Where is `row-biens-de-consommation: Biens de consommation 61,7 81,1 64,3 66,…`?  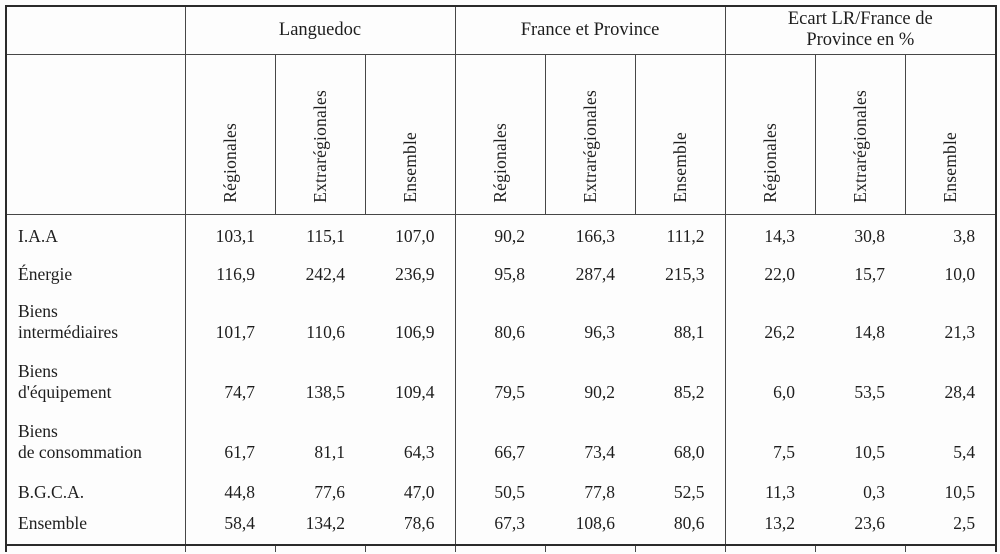
row-biens-de-consommation: Biens de consommation 61,7 81,1 64,3 66,… is located at coordinates (501, 443).